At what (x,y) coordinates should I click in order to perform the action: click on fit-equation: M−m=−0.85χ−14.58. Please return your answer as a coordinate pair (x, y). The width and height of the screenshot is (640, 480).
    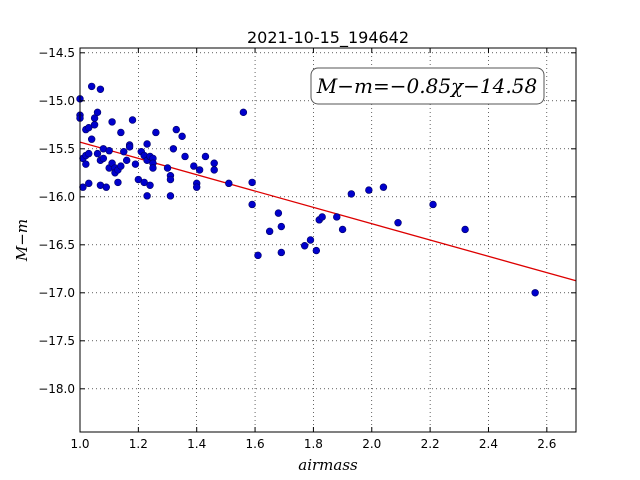
    Looking at the image, I should click on (426, 86).